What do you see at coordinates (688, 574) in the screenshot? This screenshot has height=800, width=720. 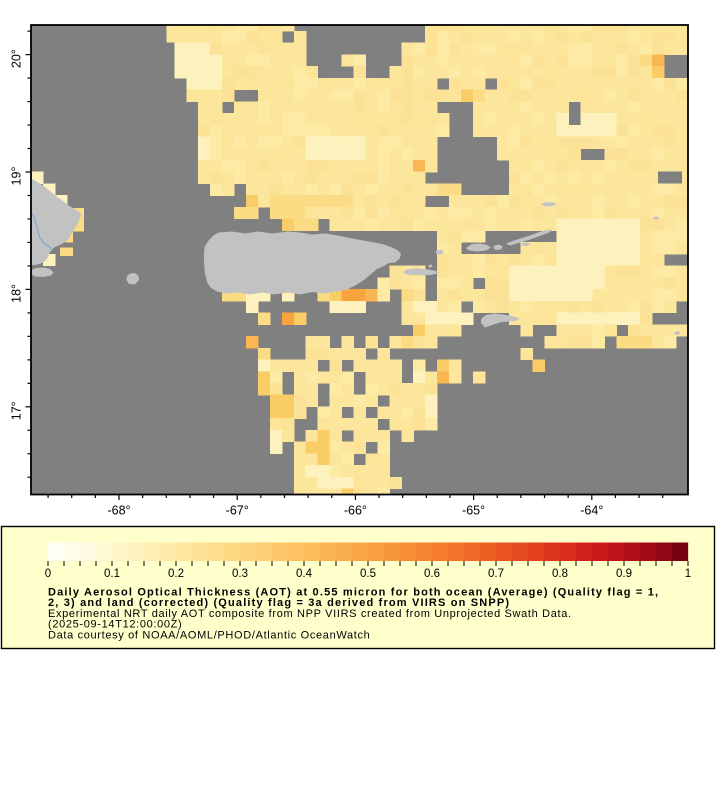 I see `svg-text: 1` at bounding box center [688, 574].